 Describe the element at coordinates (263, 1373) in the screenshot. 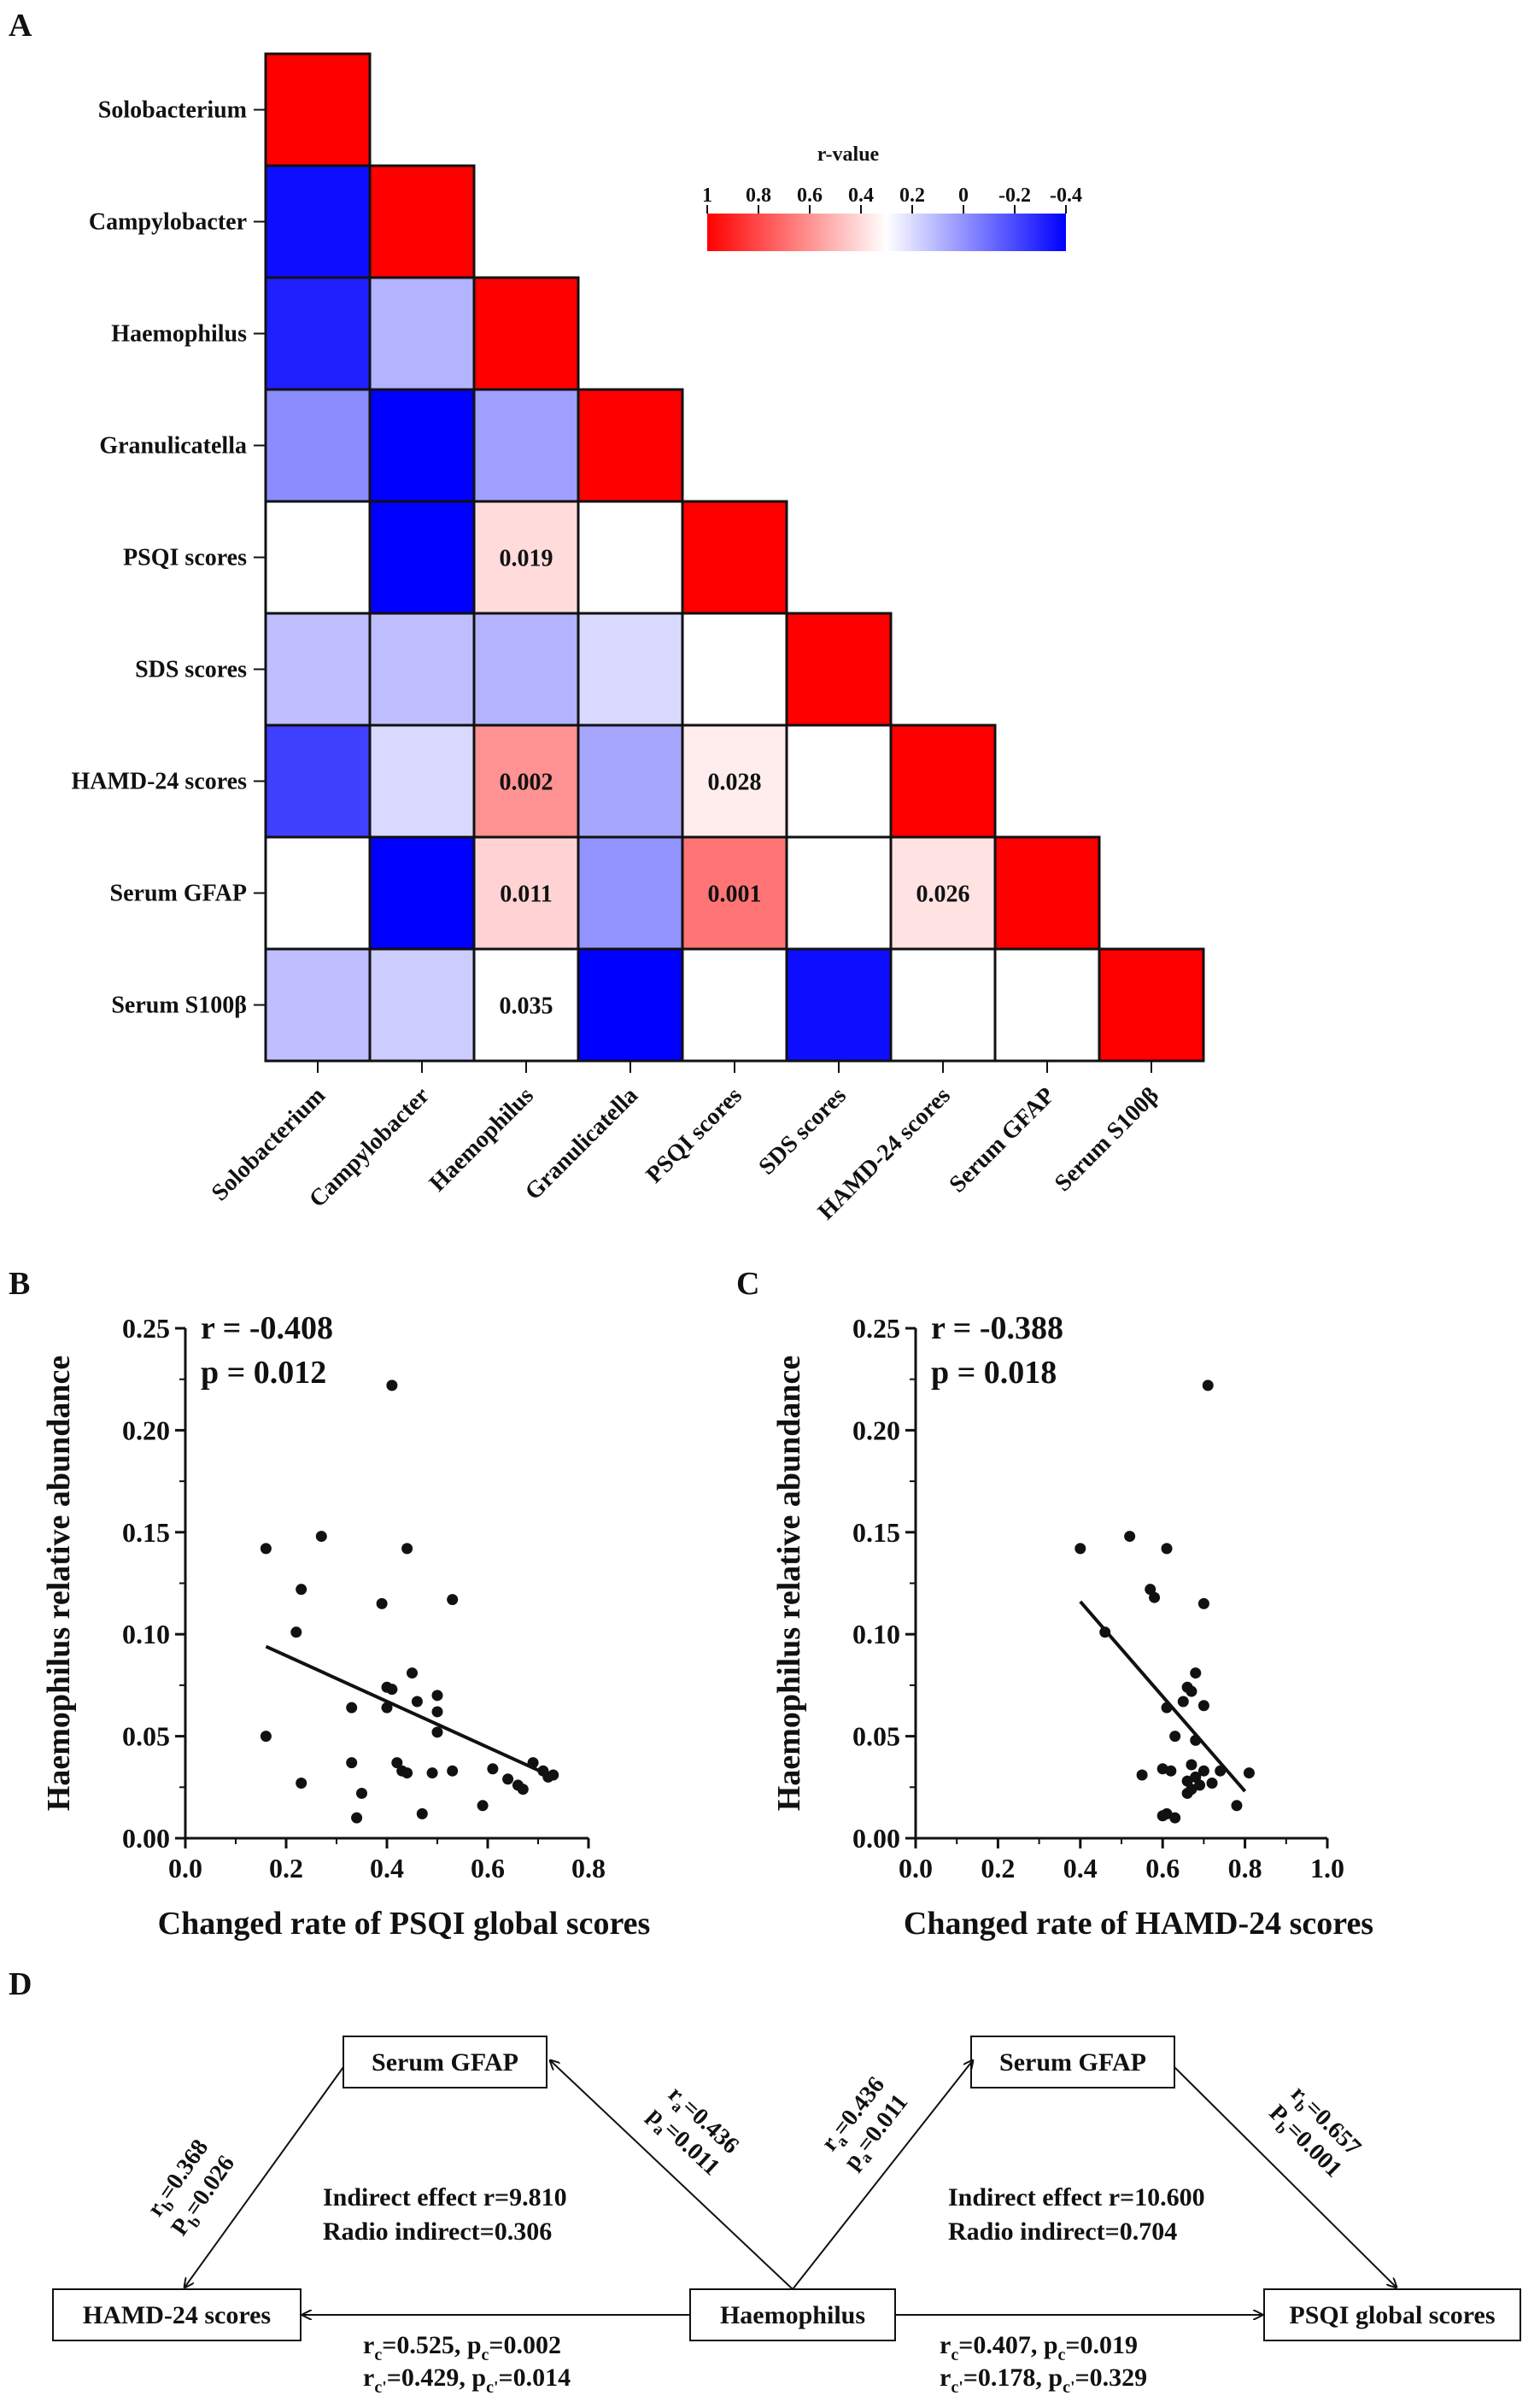

I see `stat-label-1: p = 0.012` at that location.